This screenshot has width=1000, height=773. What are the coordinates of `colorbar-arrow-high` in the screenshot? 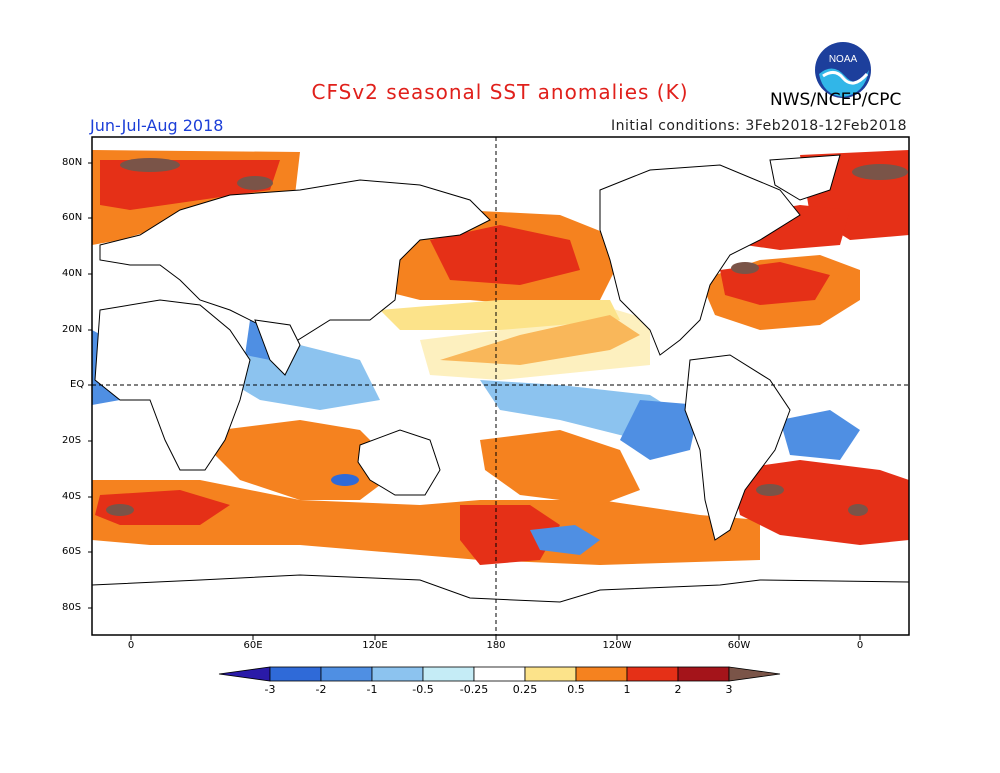 It's located at (754, 674).